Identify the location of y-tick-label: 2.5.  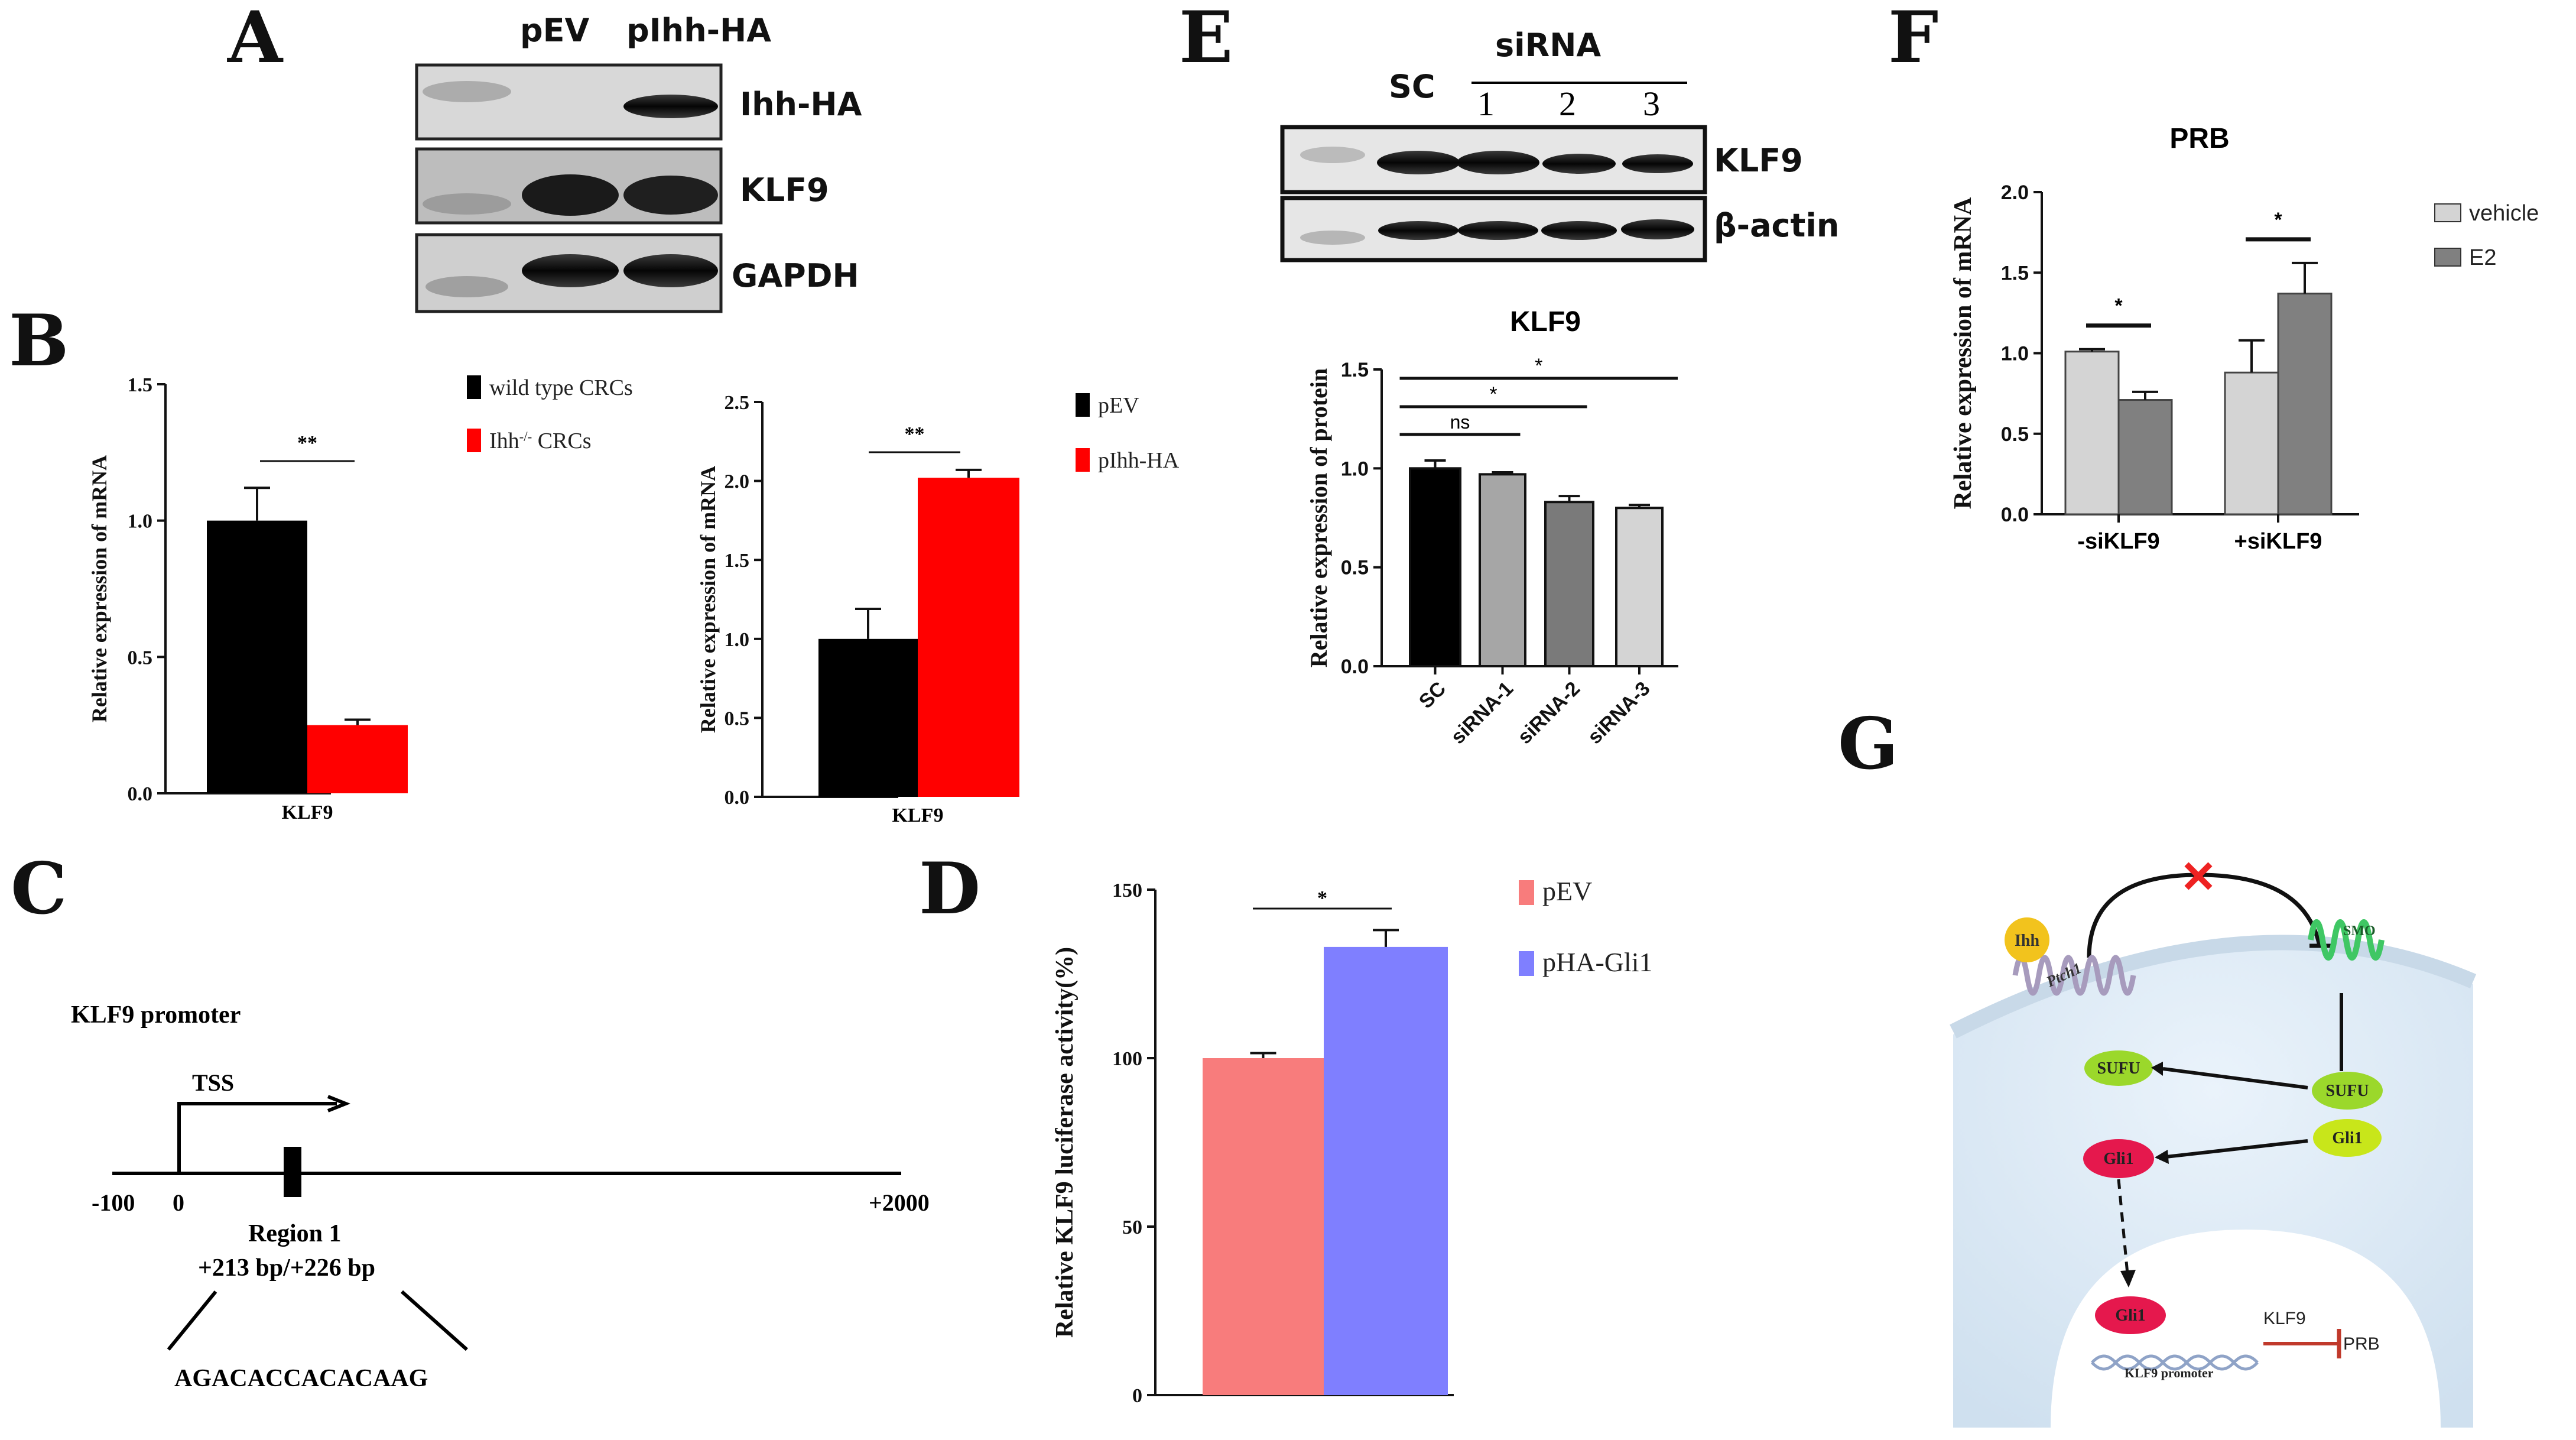
(737, 403).